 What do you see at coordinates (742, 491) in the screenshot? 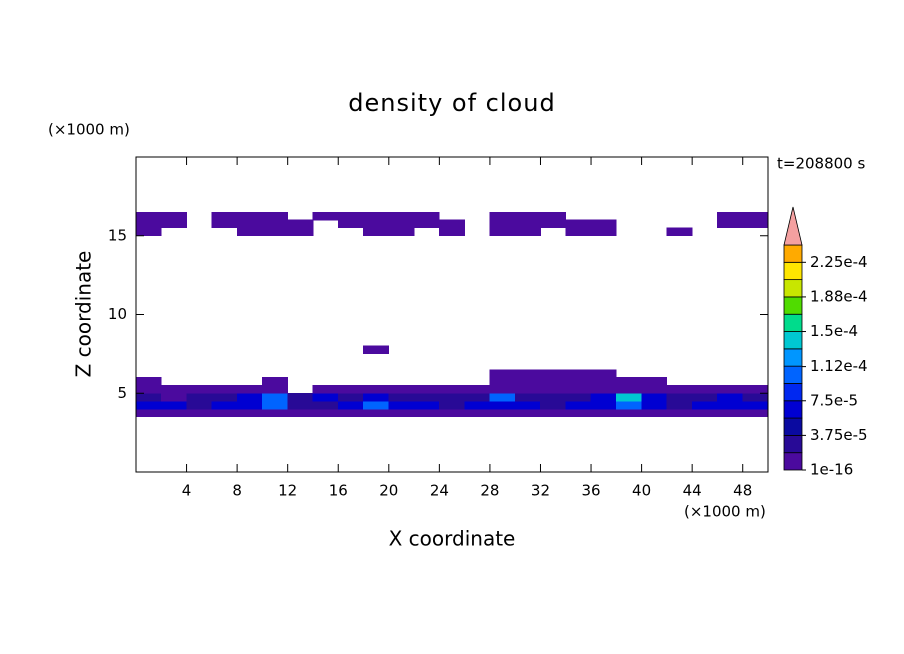
I see `x-tick-label: 48` at bounding box center [742, 491].